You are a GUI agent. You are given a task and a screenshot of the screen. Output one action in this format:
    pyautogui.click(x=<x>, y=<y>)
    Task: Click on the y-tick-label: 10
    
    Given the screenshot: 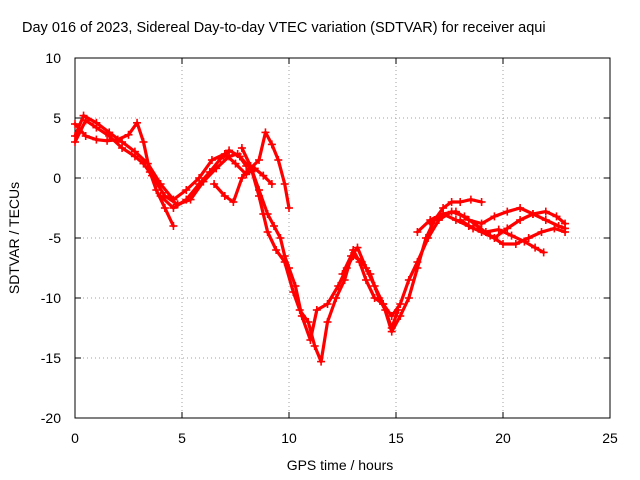 What is the action you would take?
    pyautogui.click(x=53, y=58)
    